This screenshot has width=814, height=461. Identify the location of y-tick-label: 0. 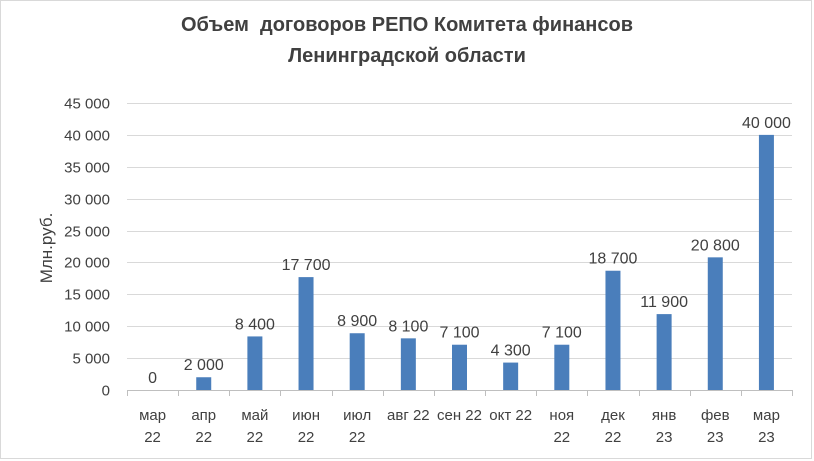
(106, 391).